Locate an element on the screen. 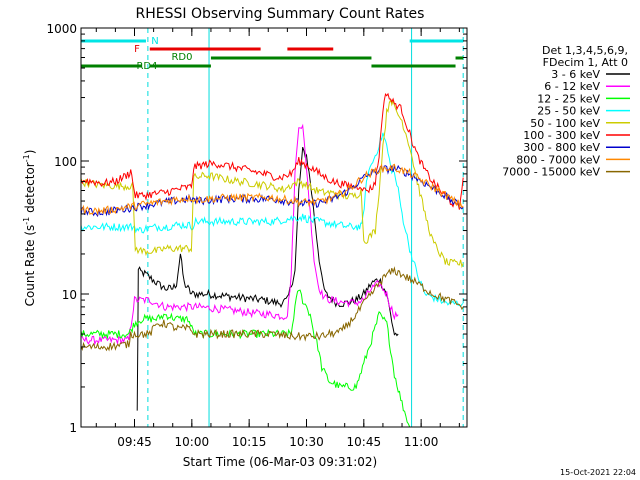 The image size is (640, 480). timestamp: 15-Oct-2021 22:04 is located at coordinates (598, 472).